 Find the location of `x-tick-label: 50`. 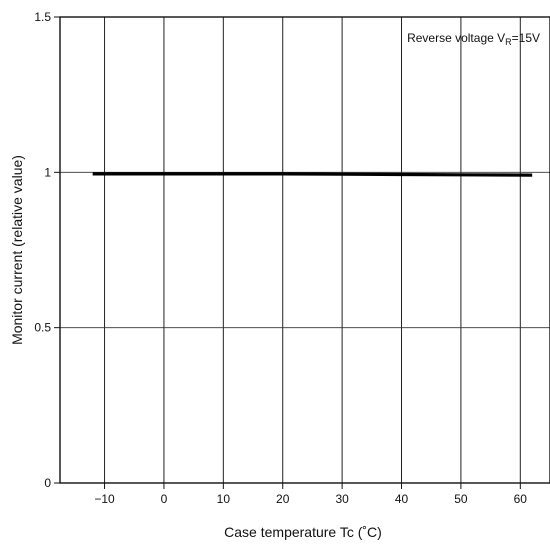

x-tick-label: 50 is located at coordinates (461, 499).